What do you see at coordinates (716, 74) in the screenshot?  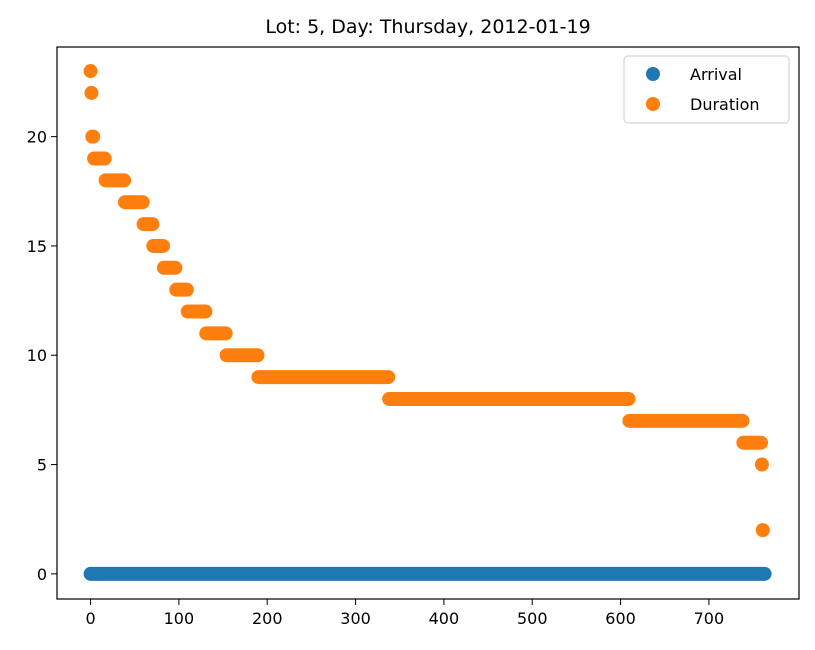 I see `legend-label-arrival: Arrival` at bounding box center [716, 74].